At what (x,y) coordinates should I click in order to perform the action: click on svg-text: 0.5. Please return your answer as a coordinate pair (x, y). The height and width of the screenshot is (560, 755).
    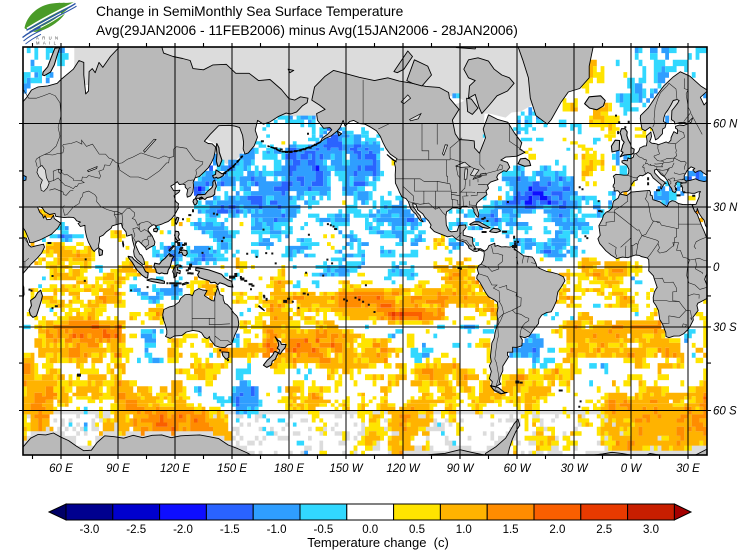
    Looking at the image, I should click on (417, 530).